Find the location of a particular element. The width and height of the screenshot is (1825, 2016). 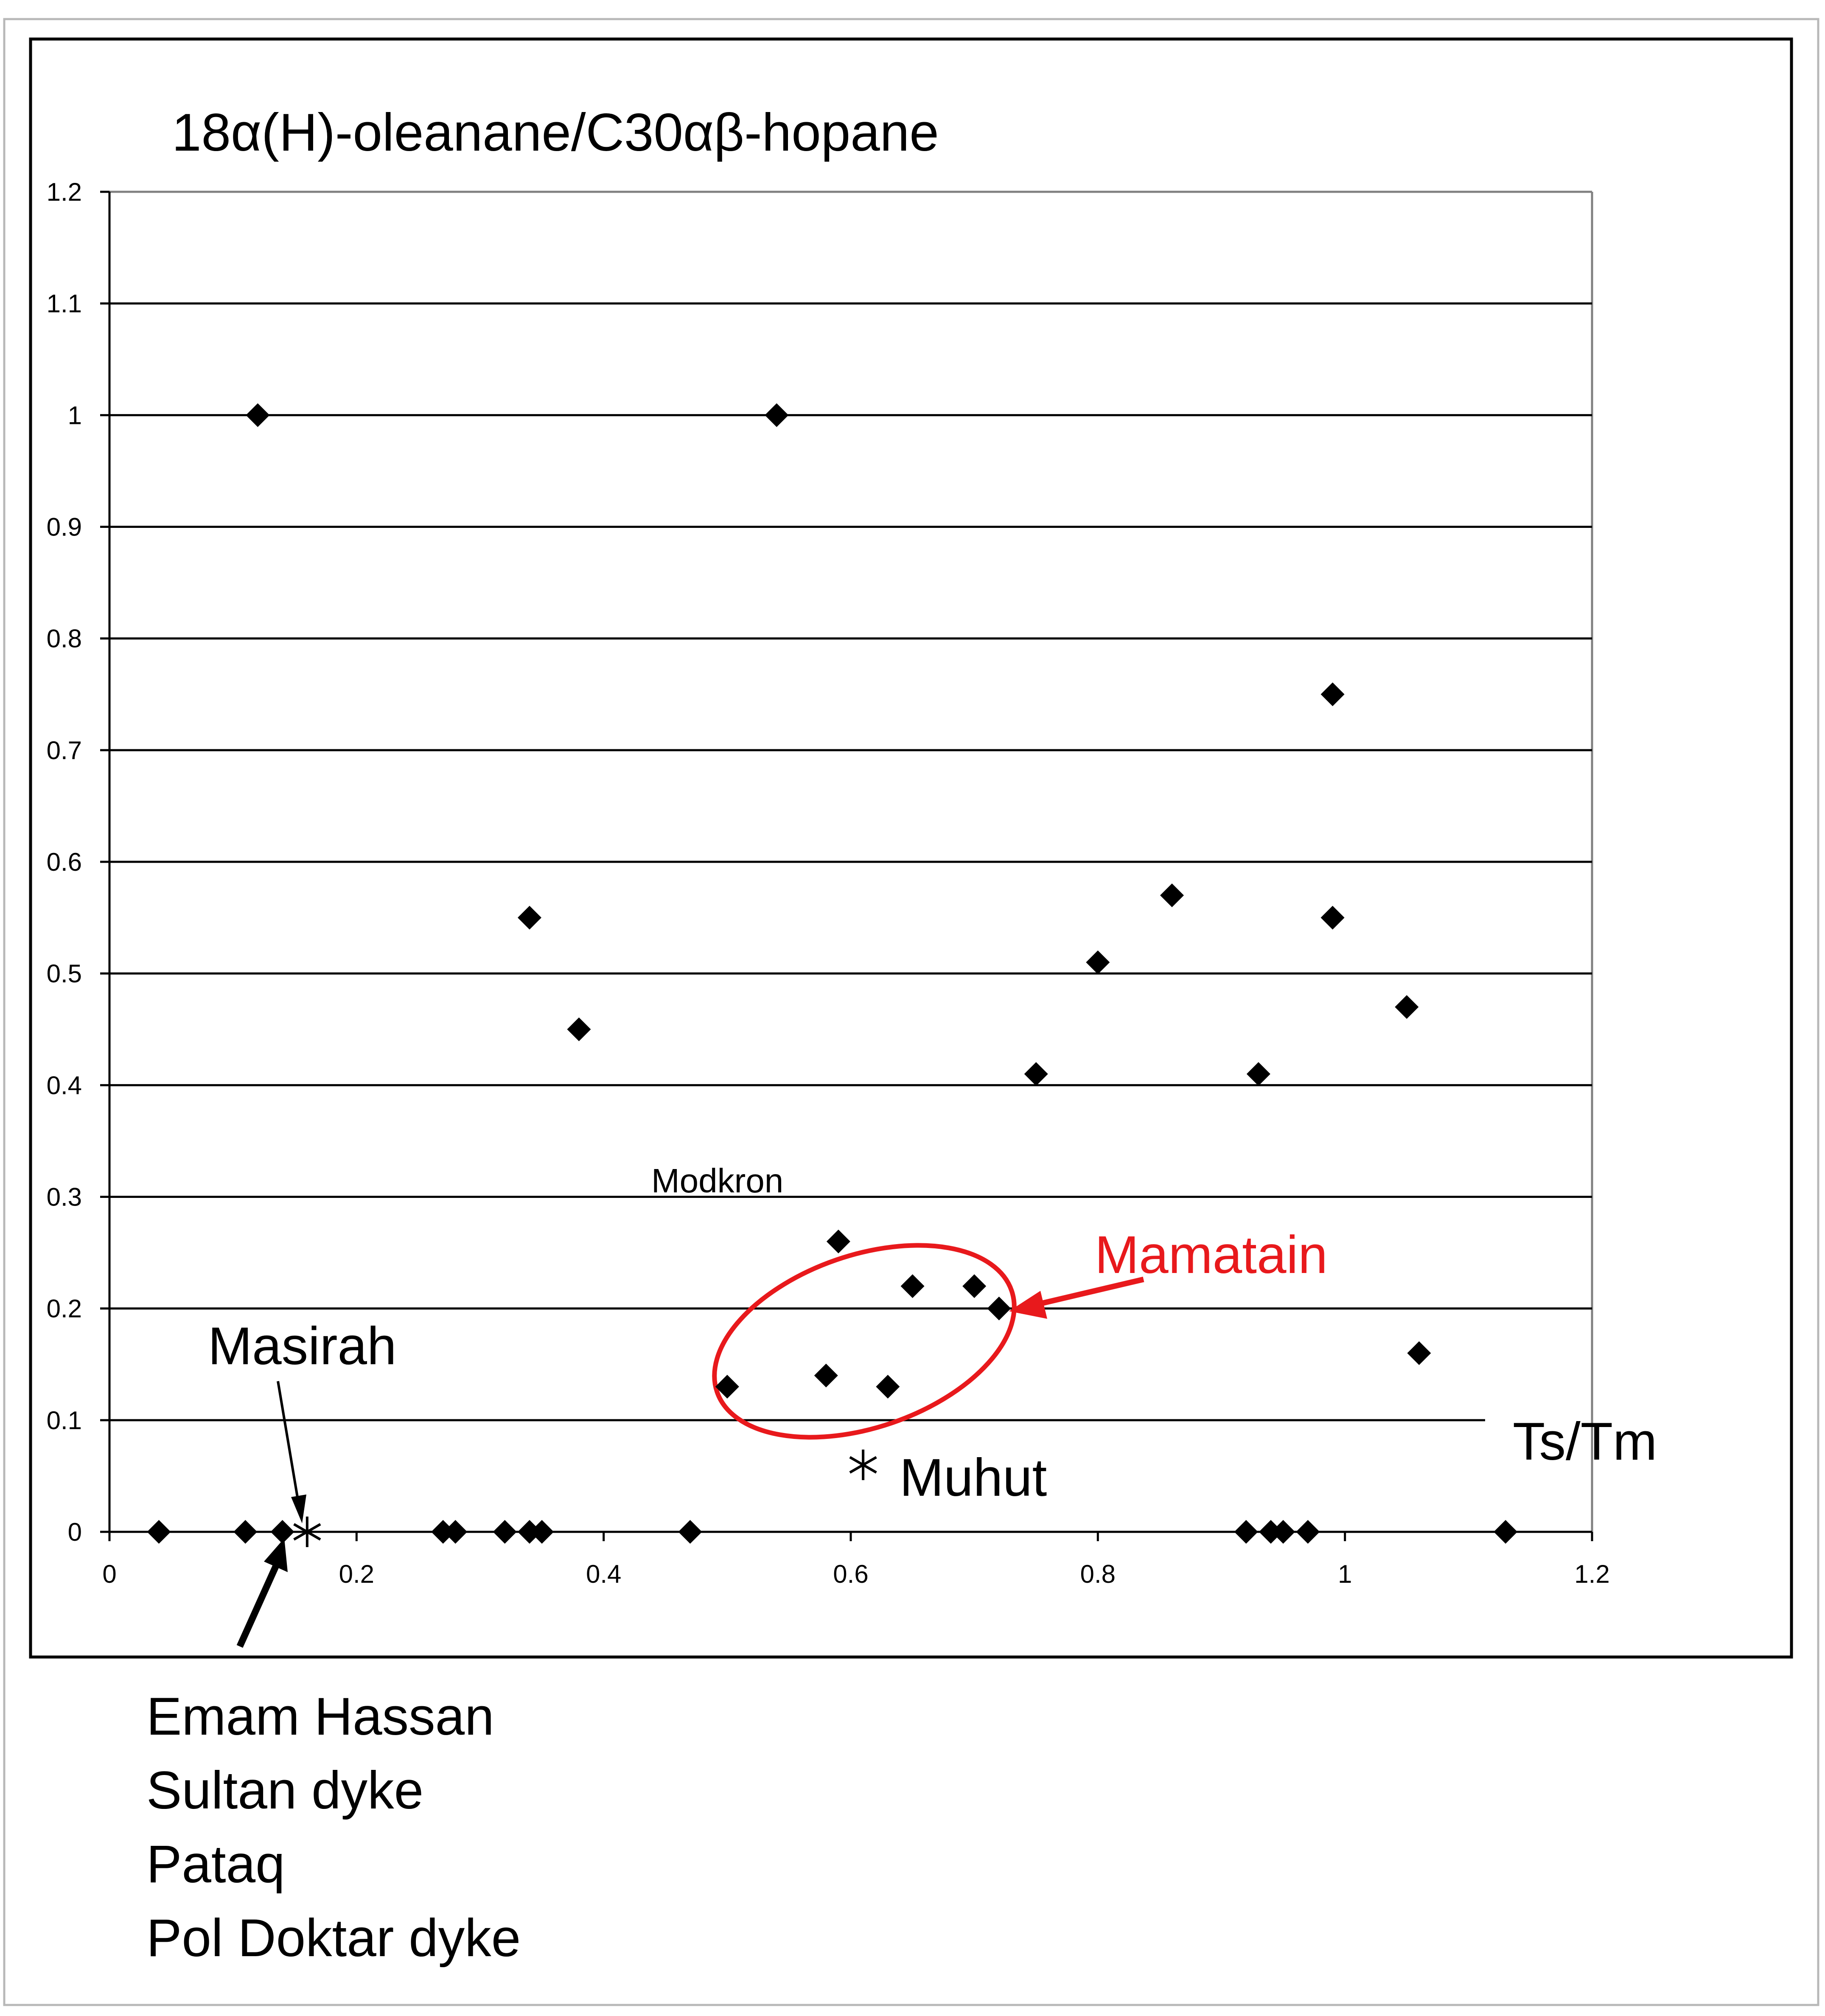

y-tick-label: 0.9 is located at coordinates (64, 527).